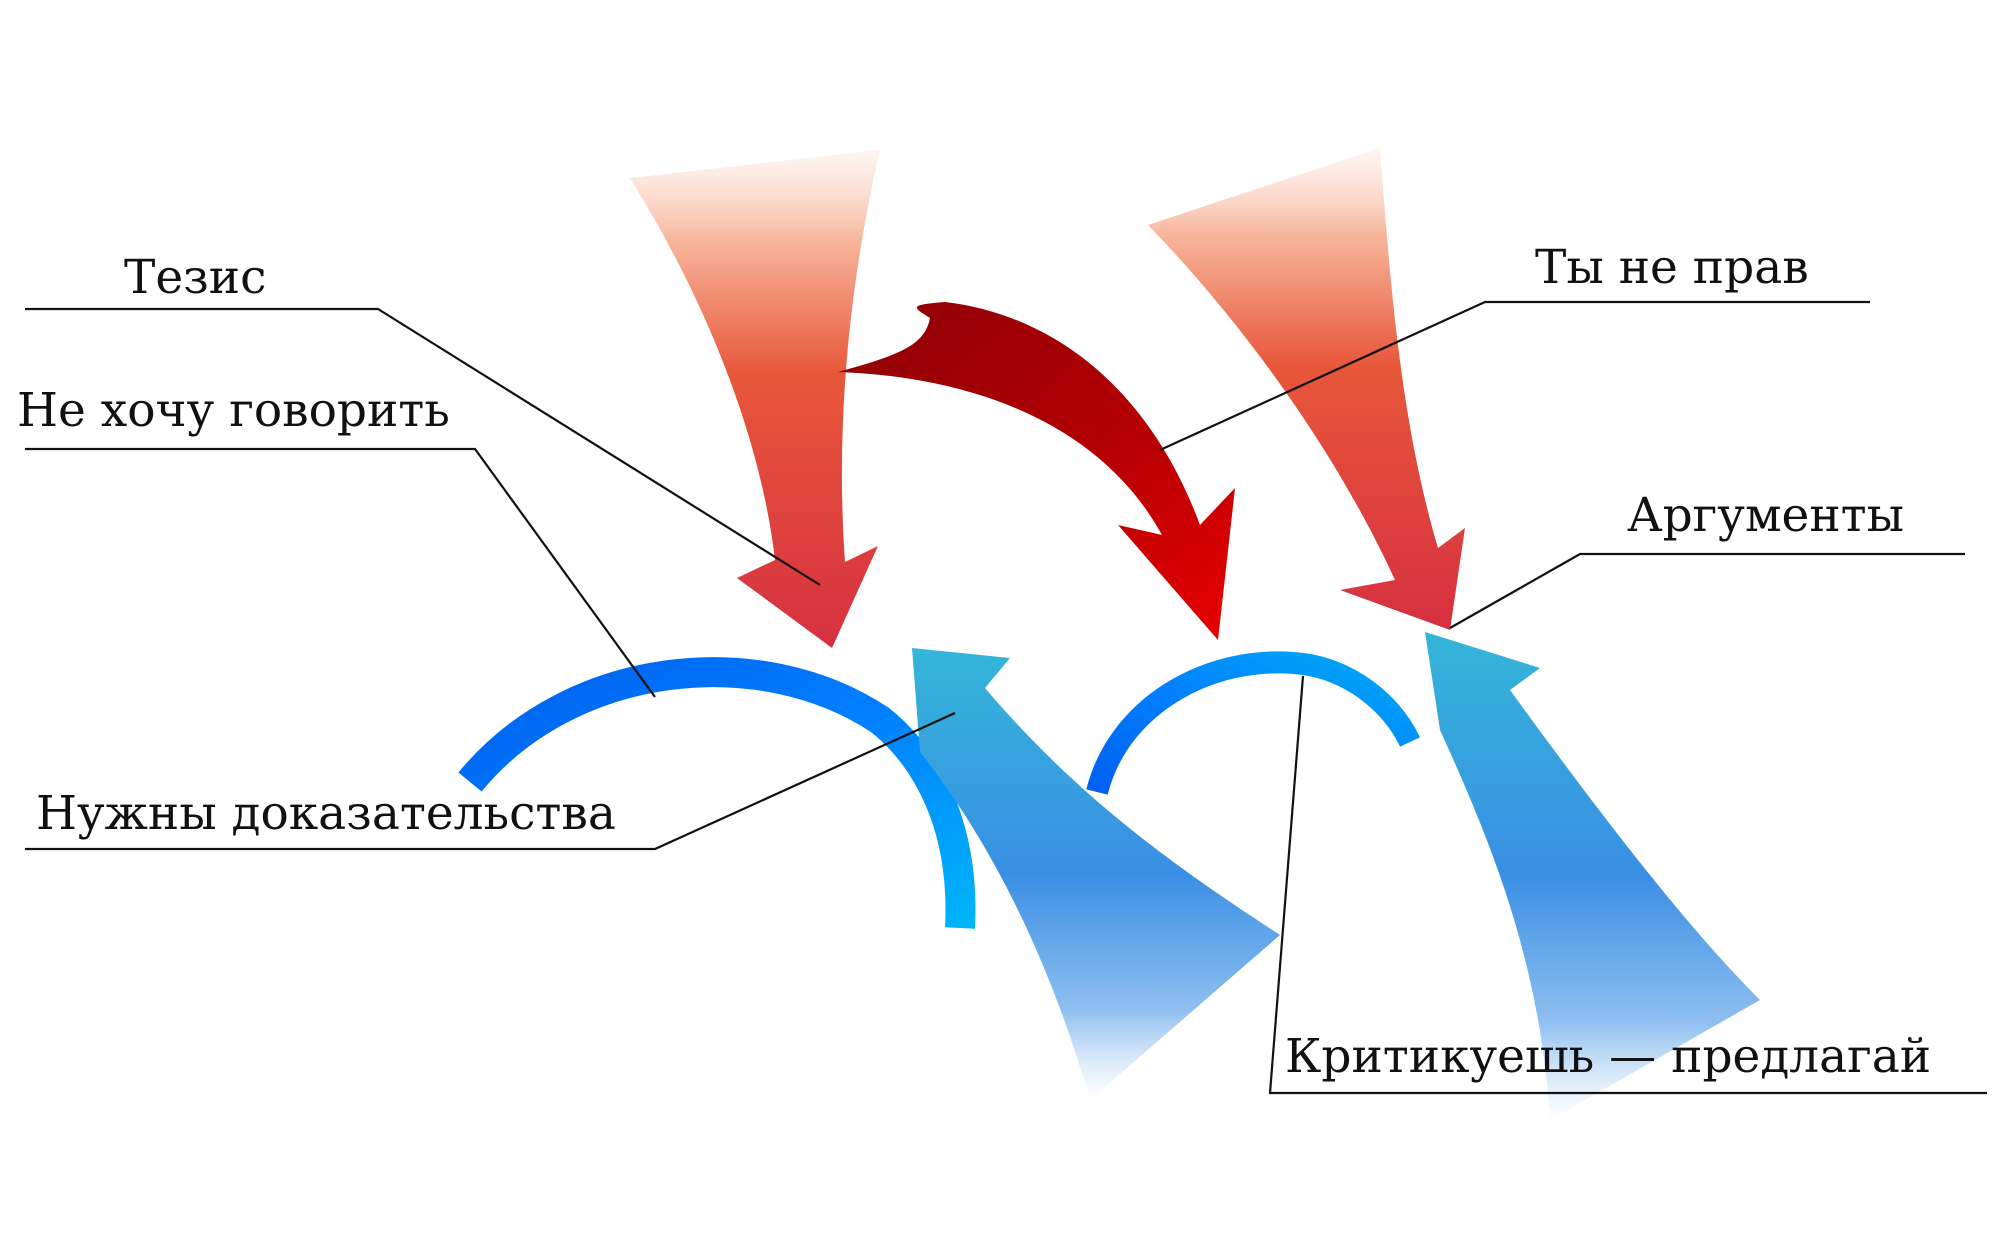 The image size is (2001, 1247). I want to click on blue-arrow-left, so click(1096, 874).